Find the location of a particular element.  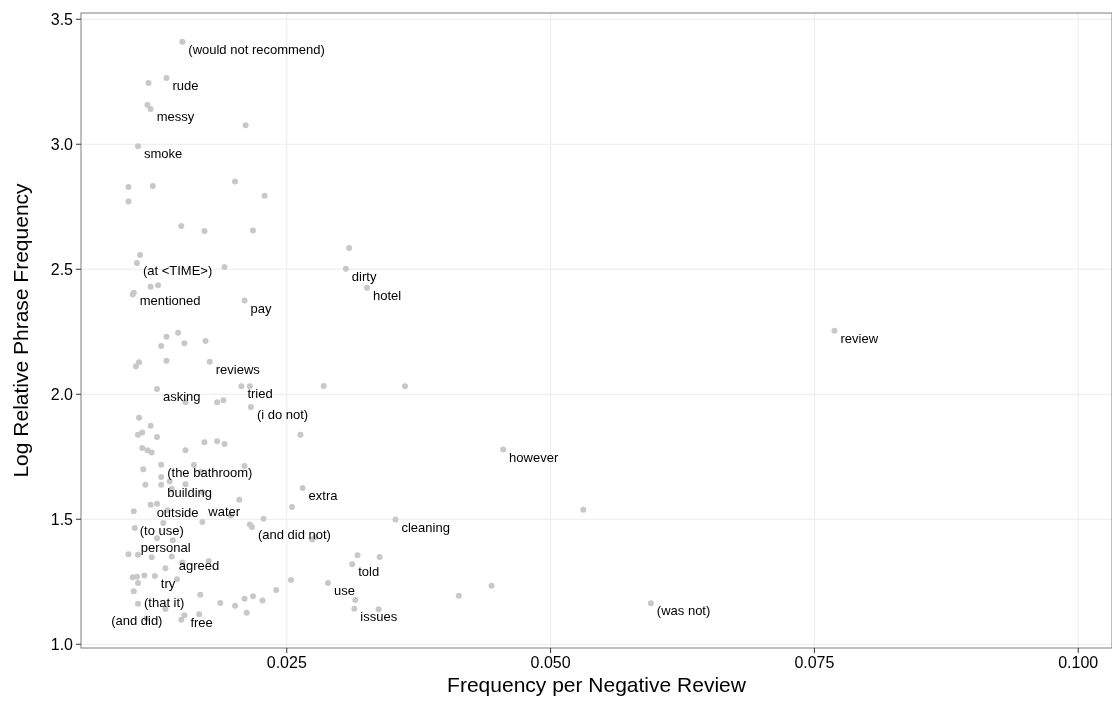

annotation: review is located at coordinates (859, 338).